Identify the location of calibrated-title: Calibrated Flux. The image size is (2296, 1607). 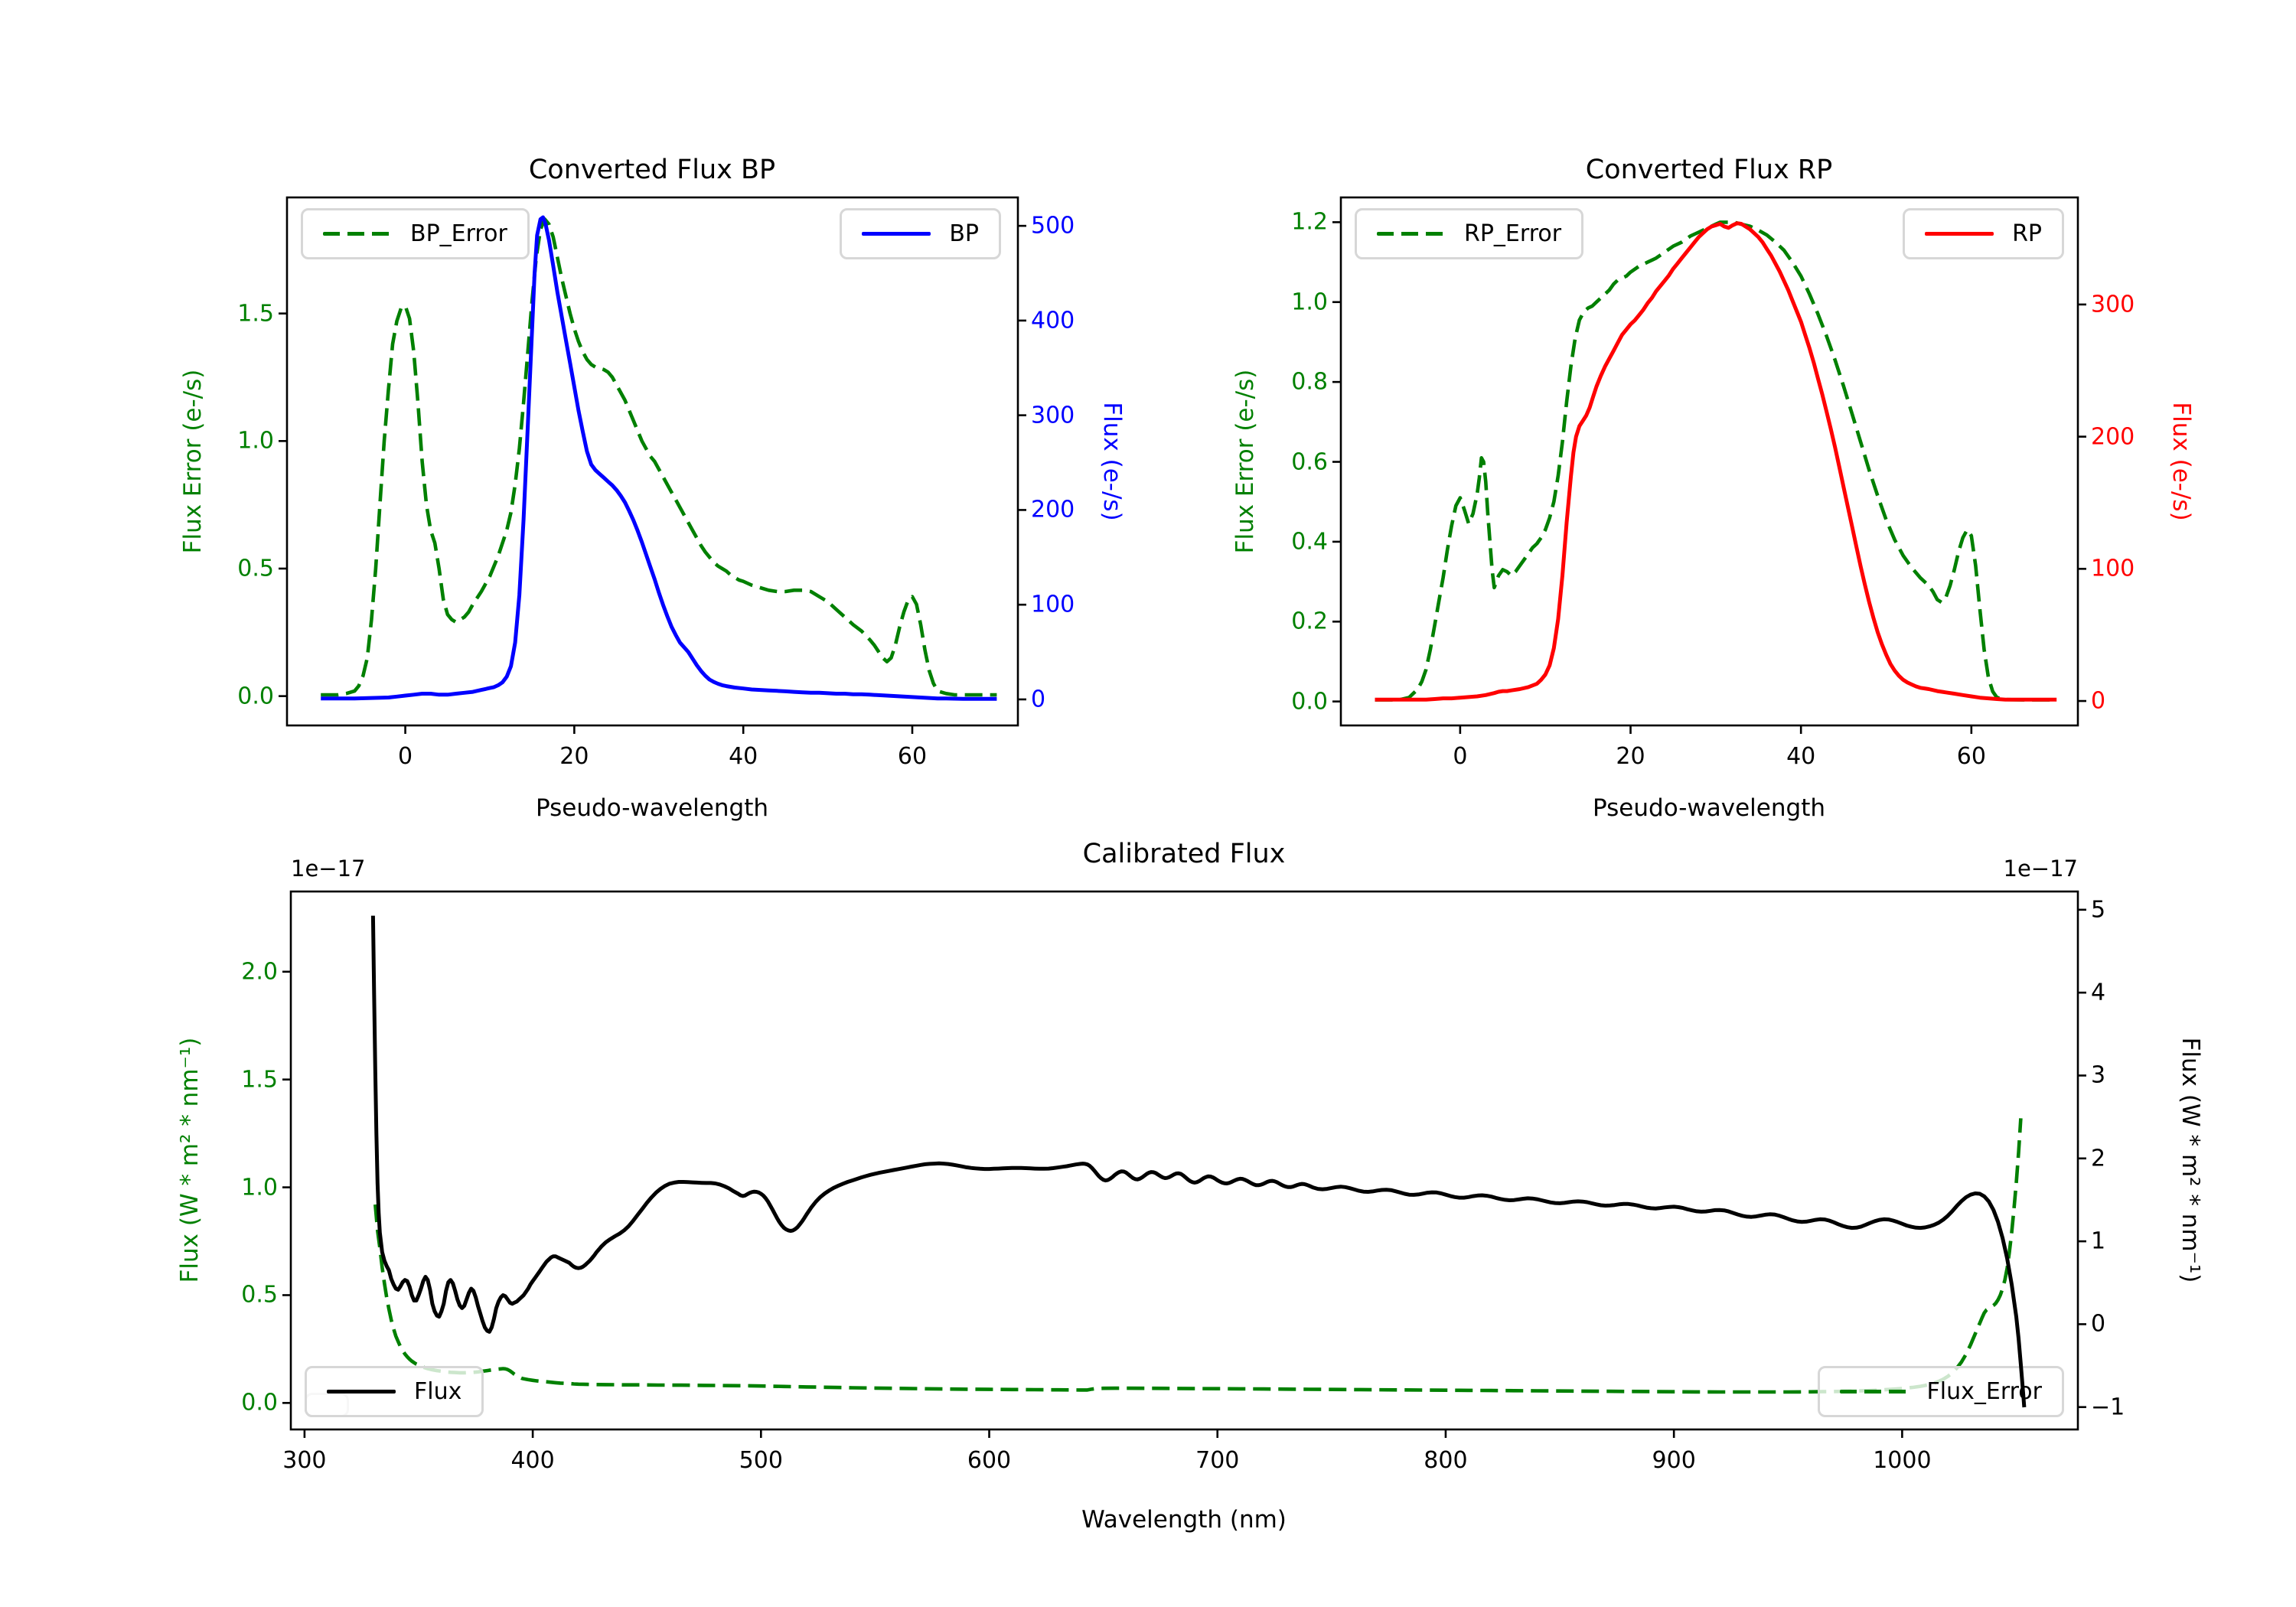
(1184, 854).